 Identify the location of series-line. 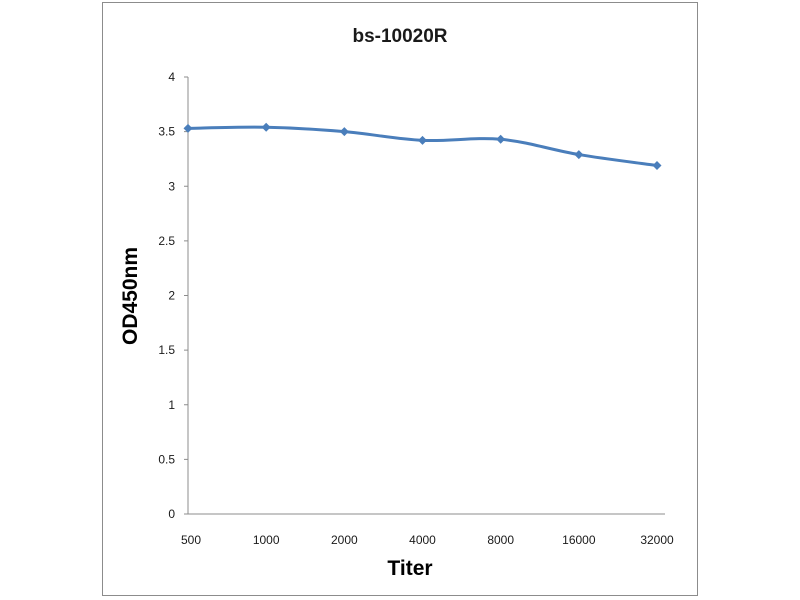
(422, 146).